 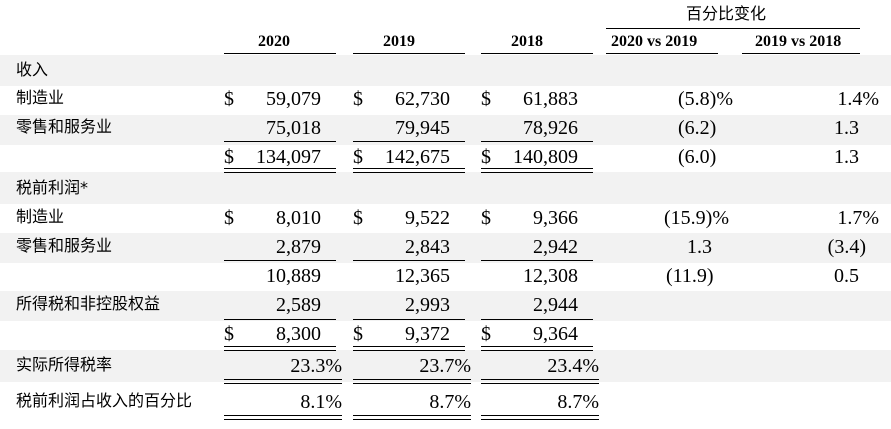 What do you see at coordinates (726, 13) in the screenshot?
I see `percent-change-header: 百分比变化` at bounding box center [726, 13].